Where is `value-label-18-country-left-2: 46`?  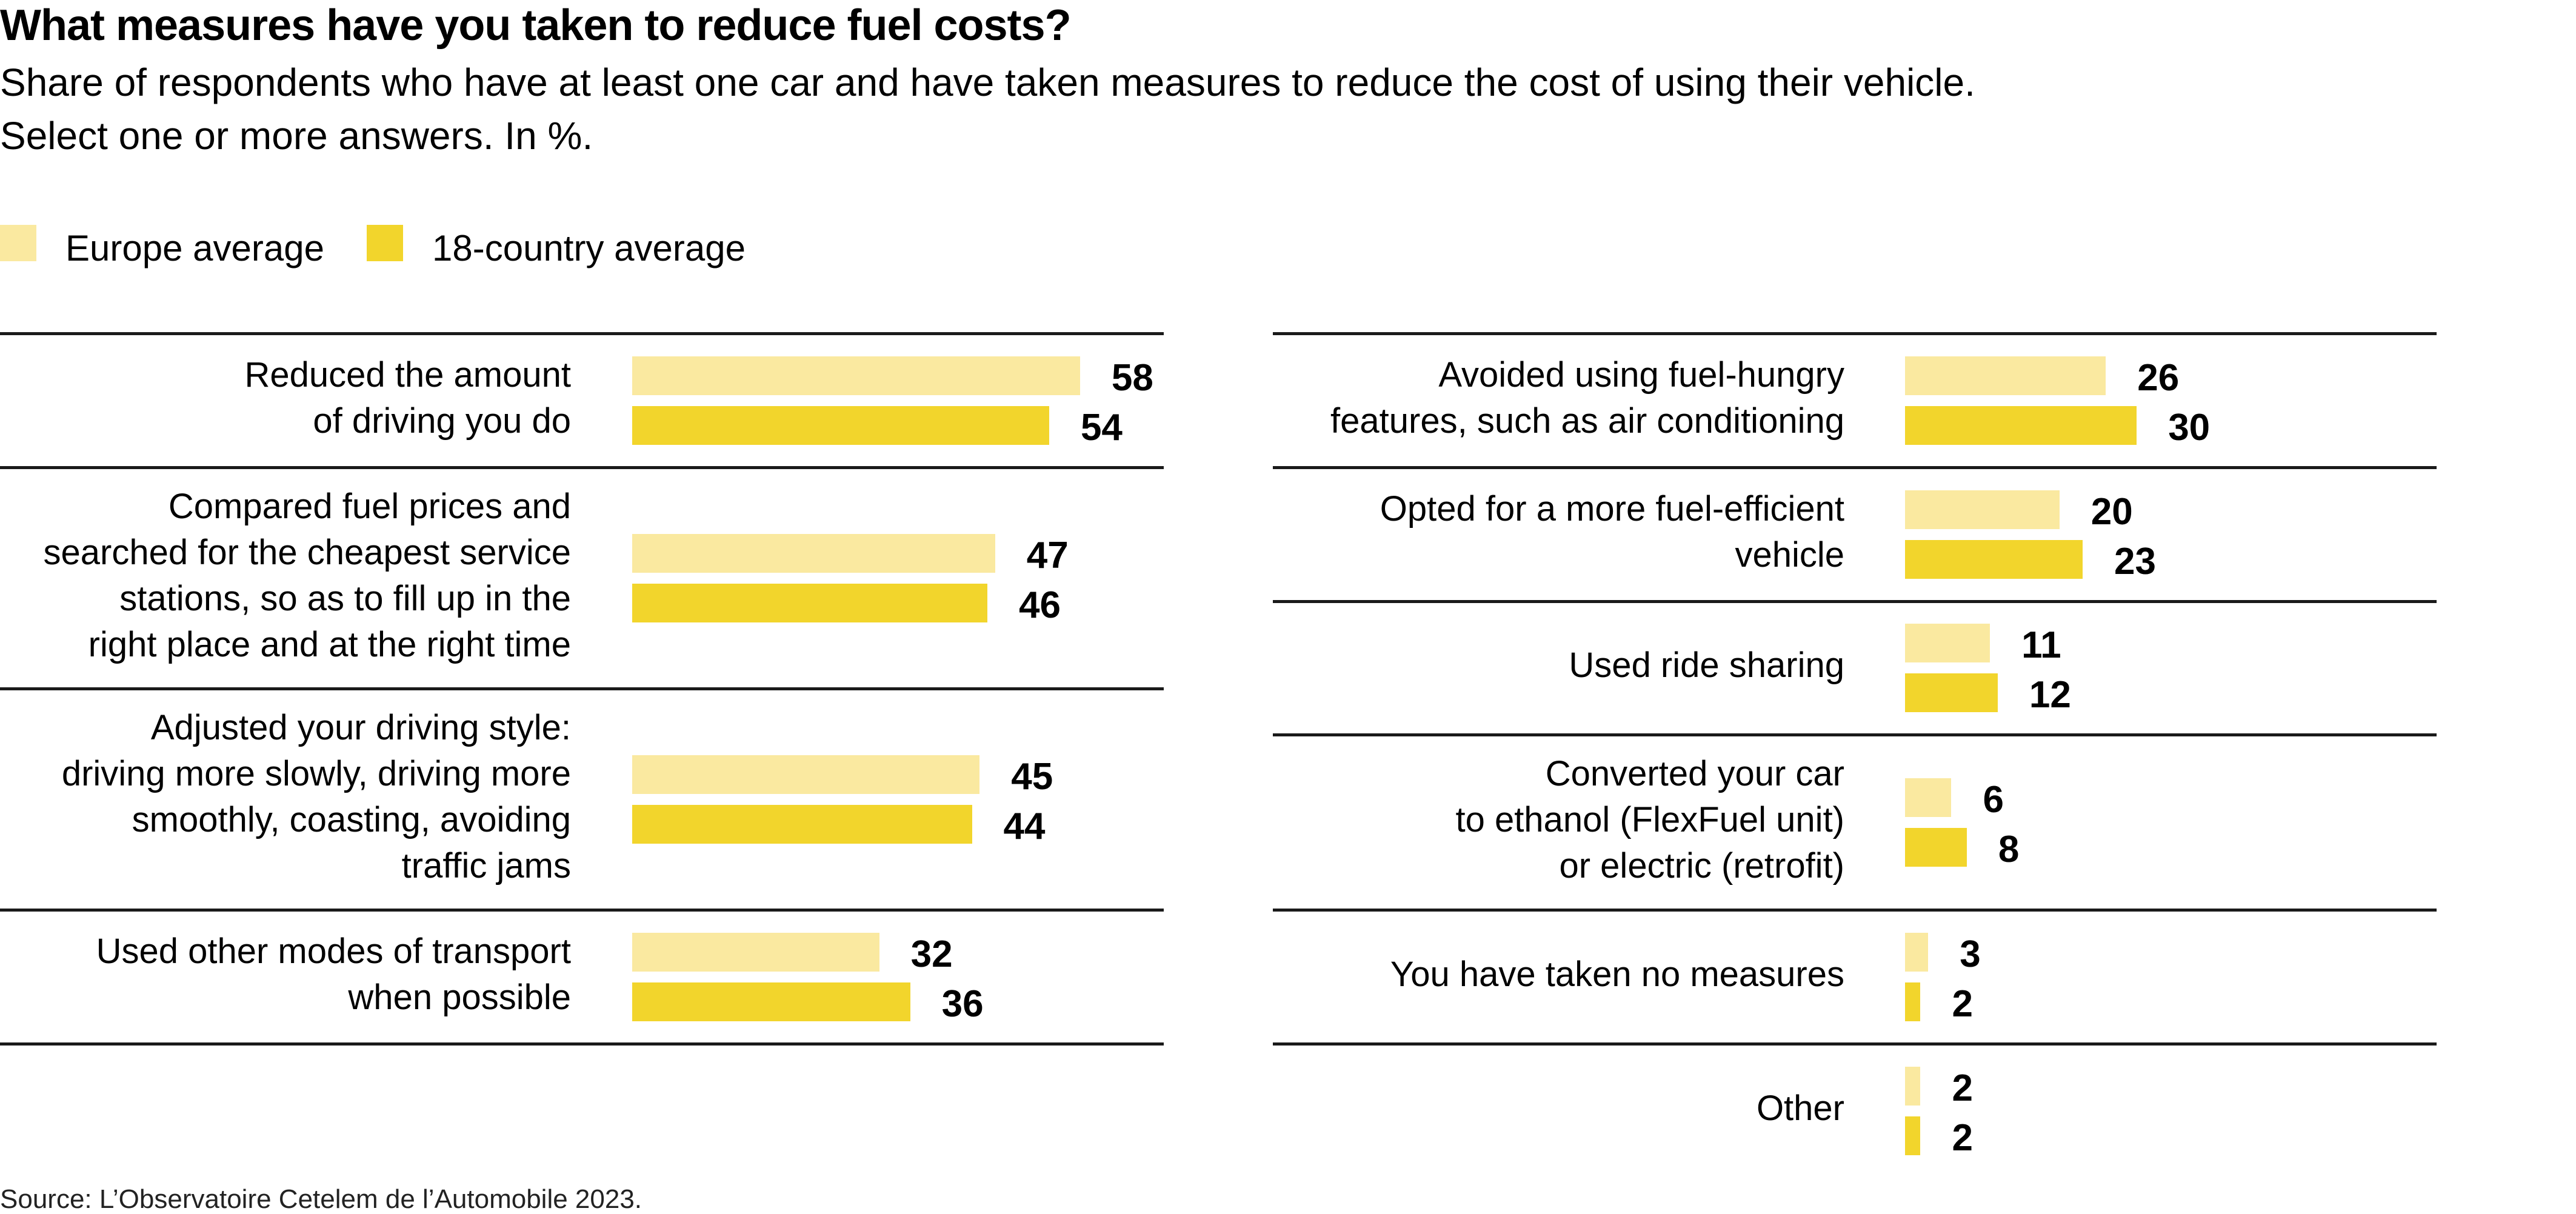 value-label-18-country-left-2: 46 is located at coordinates (1040, 605).